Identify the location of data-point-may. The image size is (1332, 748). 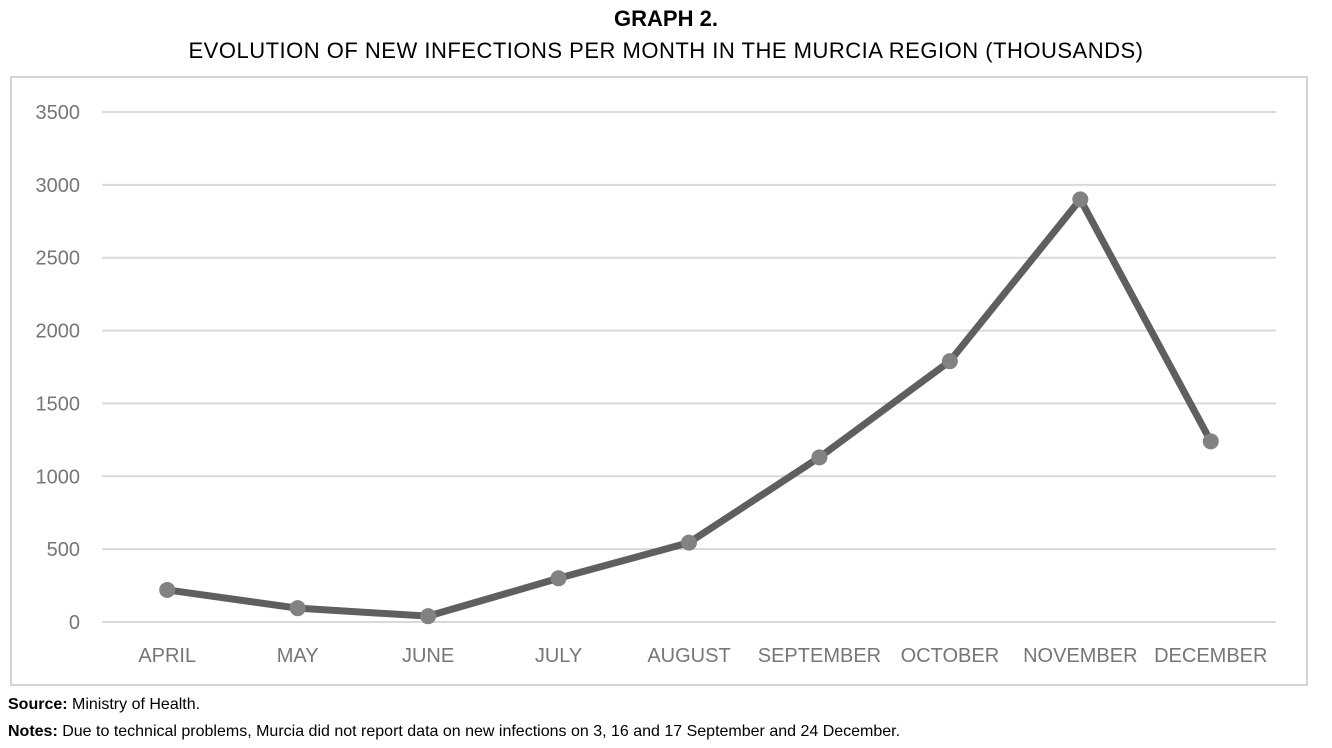
(297, 608).